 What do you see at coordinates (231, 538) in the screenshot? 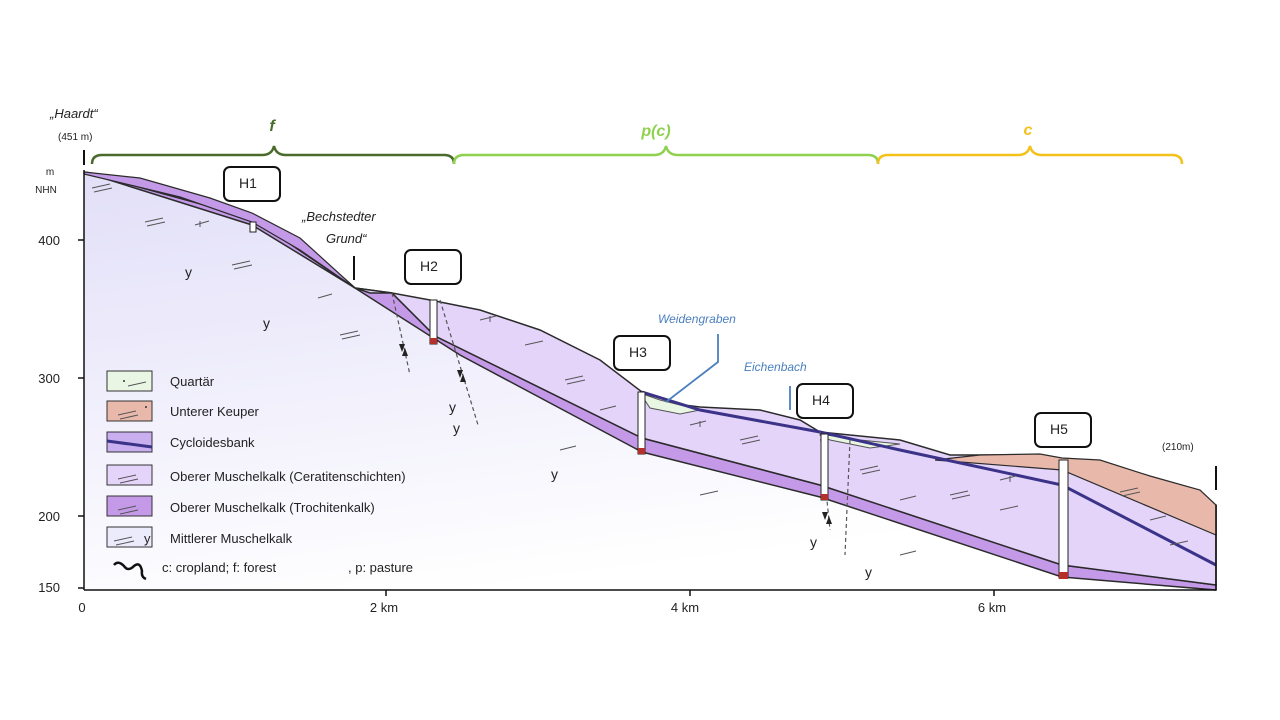
I see `svg-text: Mittlerer Muschelkalk` at bounding box center [231, 538].